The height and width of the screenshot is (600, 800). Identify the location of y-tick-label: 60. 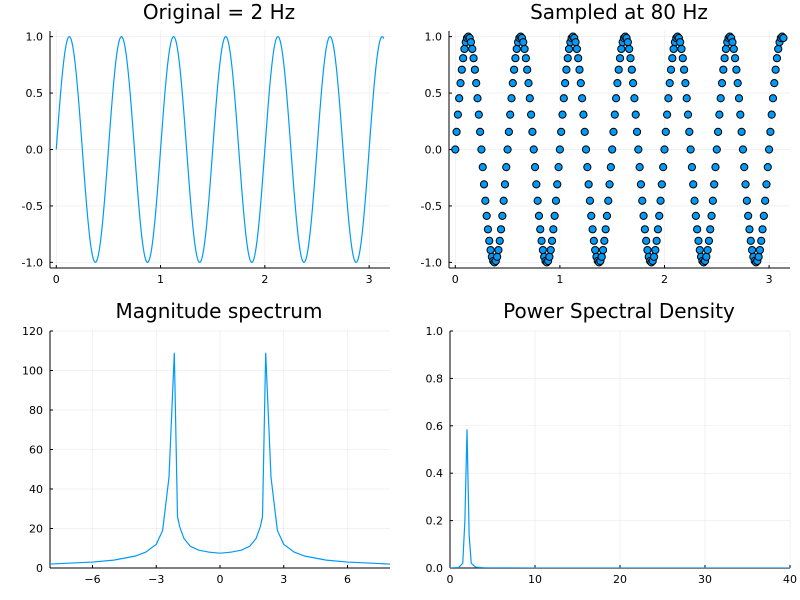
(36, 450).